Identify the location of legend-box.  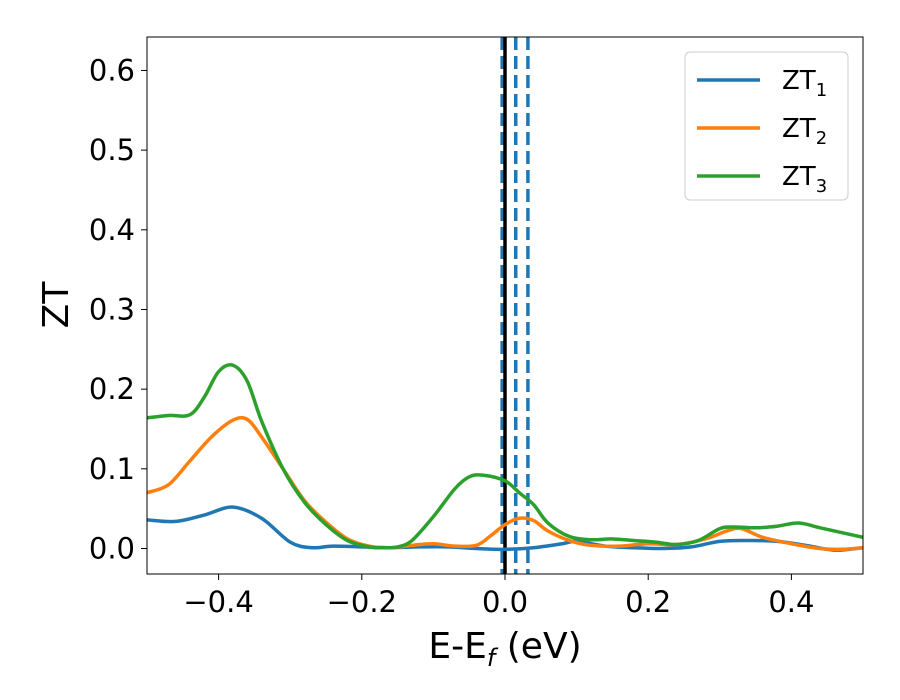
(766, 126).